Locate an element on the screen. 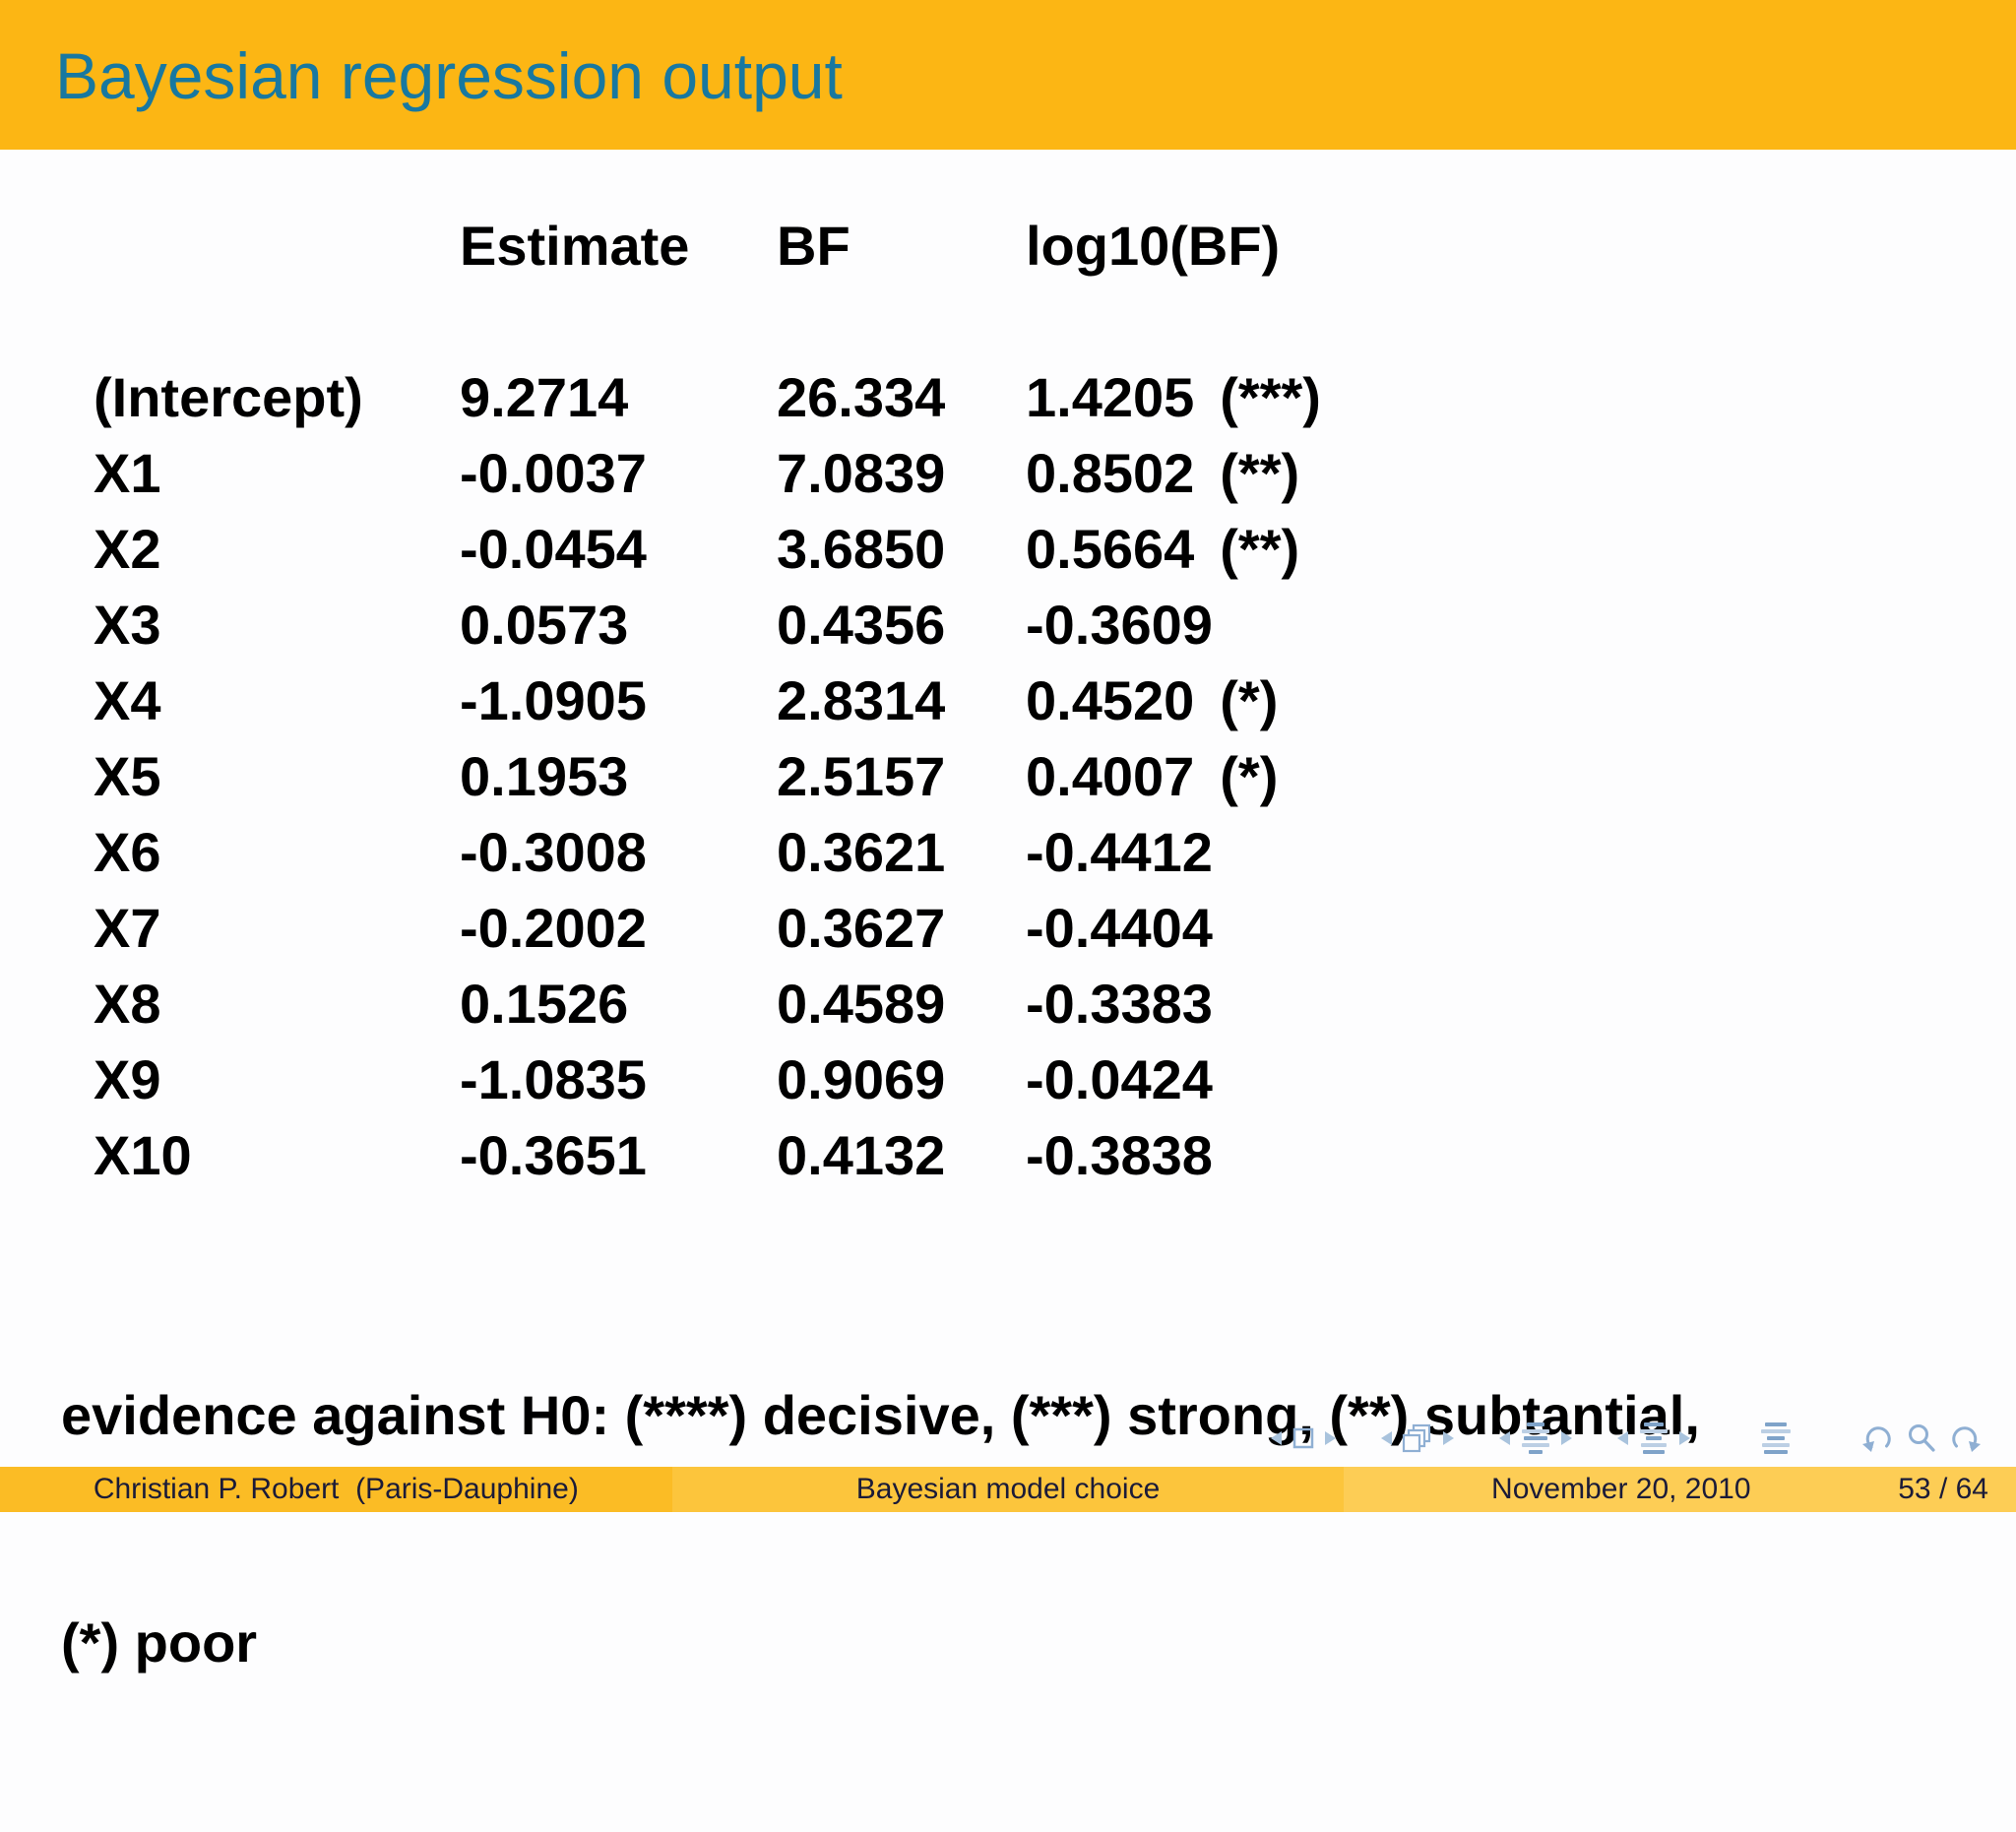 The height and width of the screenshot is (1832, 2016). row-bf: 2.8314 is located at coordinates (861, 700).